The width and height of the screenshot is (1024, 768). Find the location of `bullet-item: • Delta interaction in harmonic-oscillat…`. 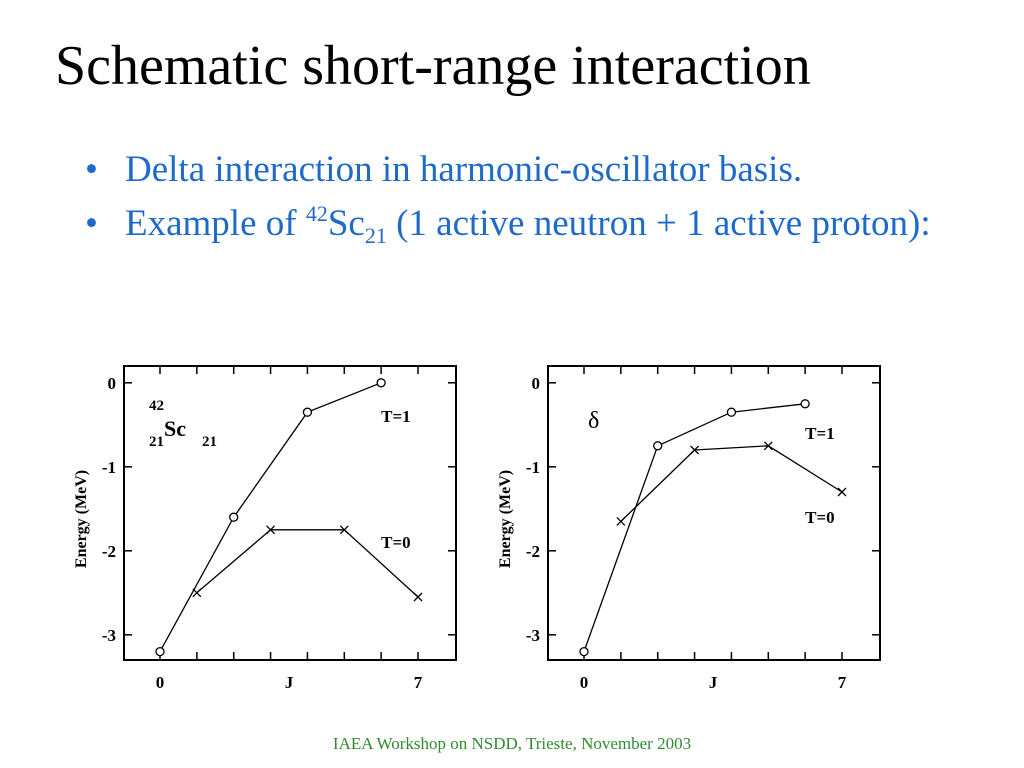

bullet-item: • Delta interaction in harmonic-oscillat… is located at coordinates (535, 170).